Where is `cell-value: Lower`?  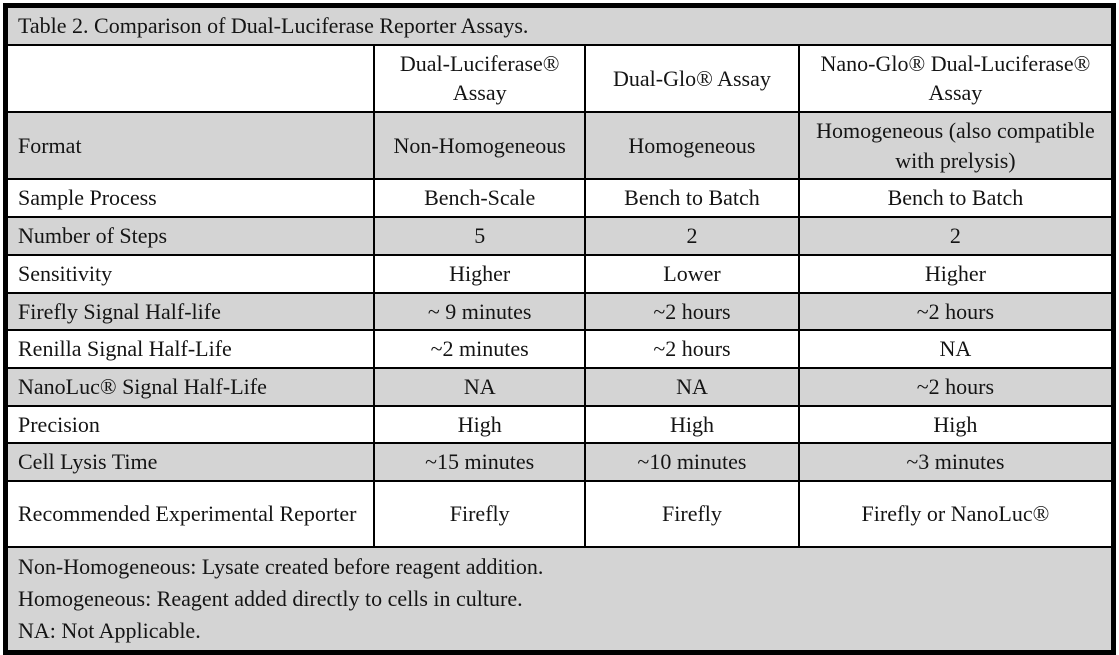 cell-value: Lower is located at coordinates (692, 273).